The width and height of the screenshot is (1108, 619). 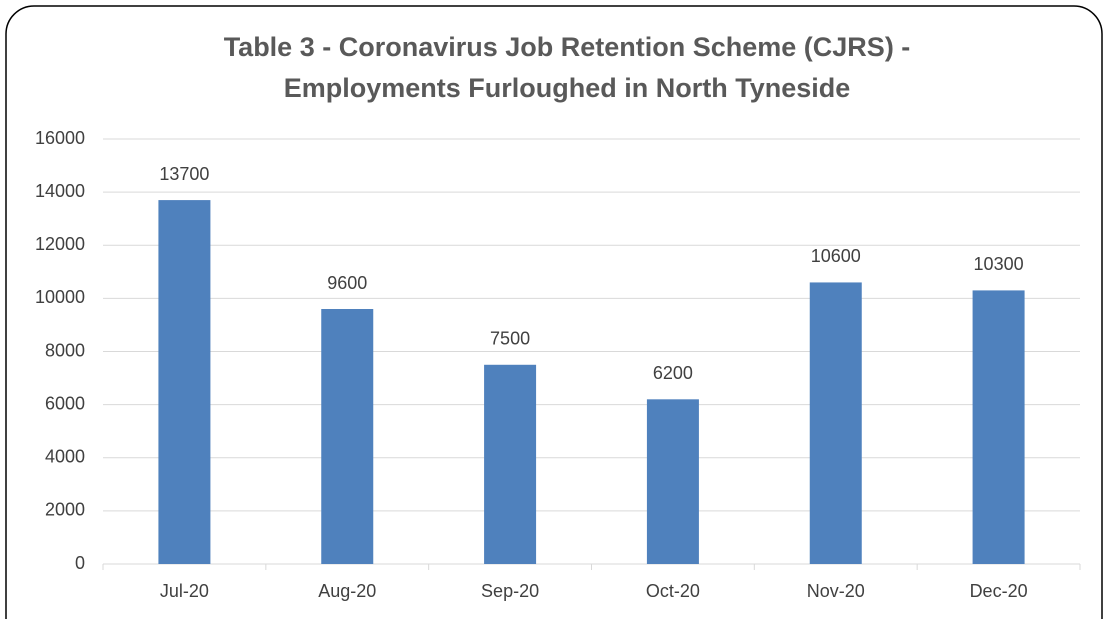 What do you see at coordinates (184, 591) in the screenshot?
I see `x-tick-label: Jul-20` at bounding box center [184, 591].